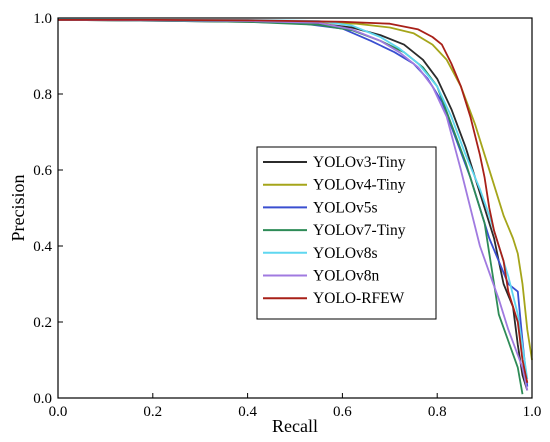 The width and height of the screenshot is (550, 442). Describe the element at coordinates (345, 207) in the screenshot. I see `legend-label: YOLOv5s` at that location.